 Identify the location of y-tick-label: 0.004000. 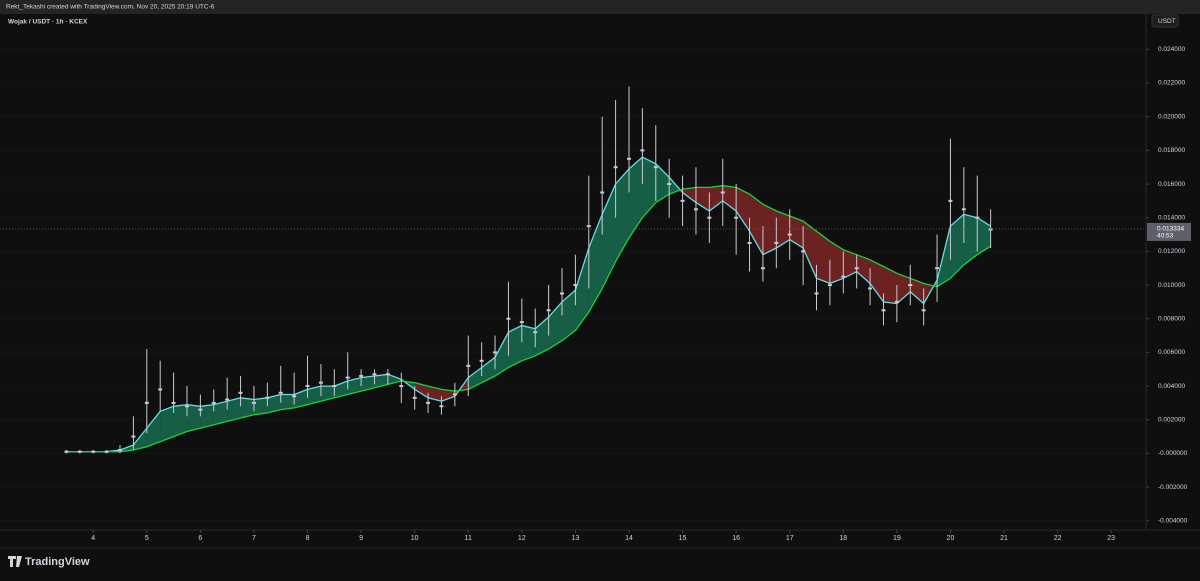
(1171, 386).